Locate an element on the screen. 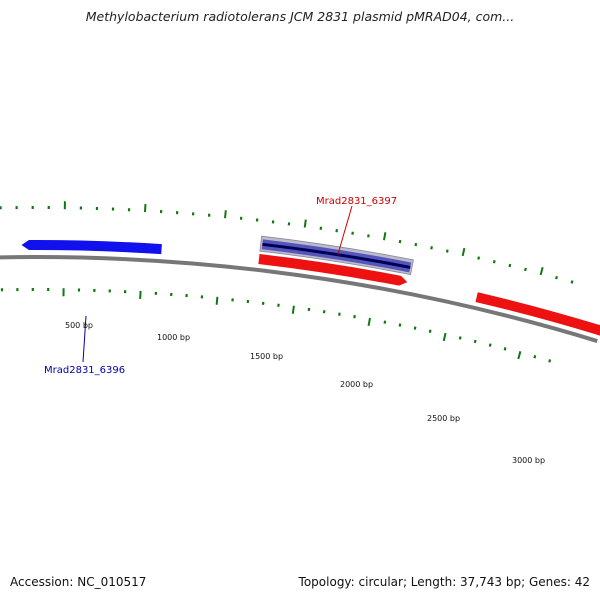 This screenshot has height=600, width=600. tick-label-1000: 1000 bp is located at coordinates (173, 337).